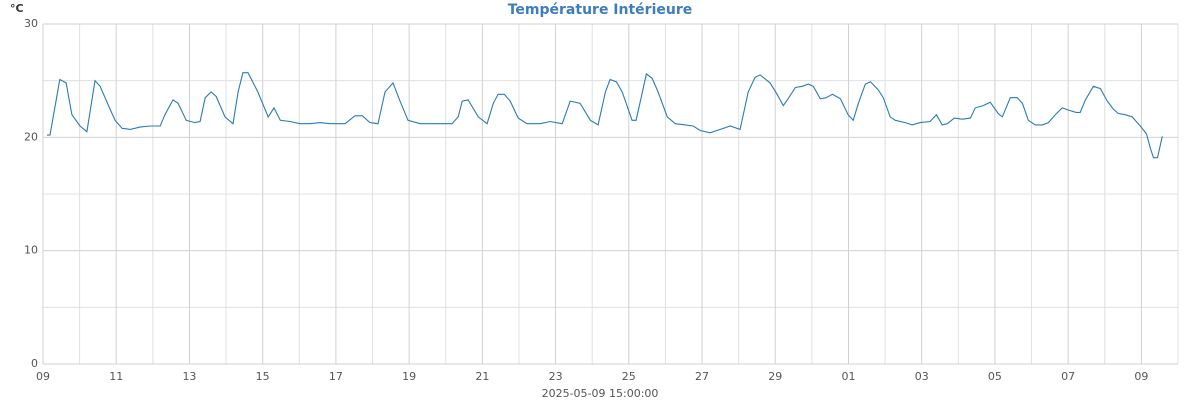  What do you see at coordinates (629, 376) in the screenshot?
I see `x-tick-label: 25` at bounding box center [629, 376].